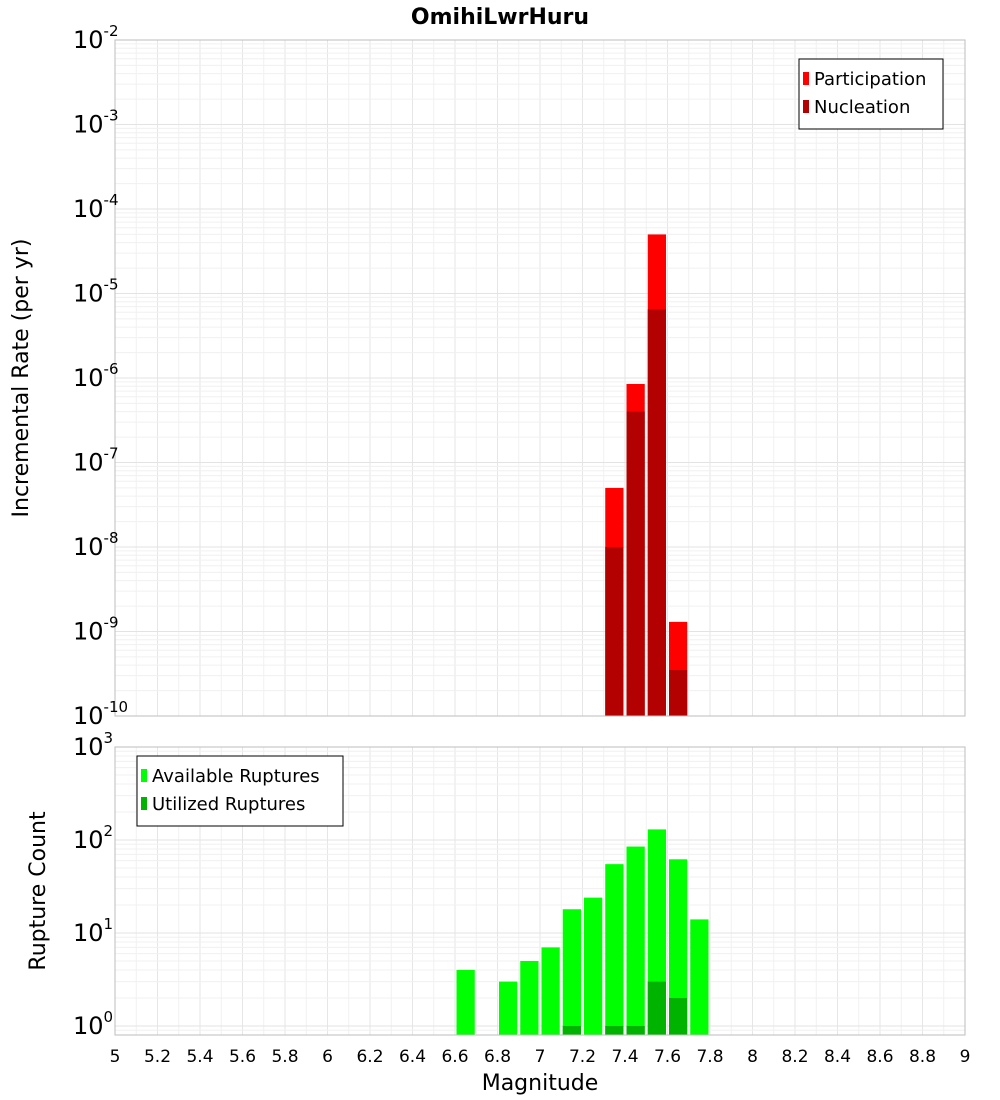 Image resolution: width=1000 pixels, height=1100 pixels. Describe the element at coordinates (96, 461) in the screenshot. I see `y-tick-label: 10⁻⁷` at that location.